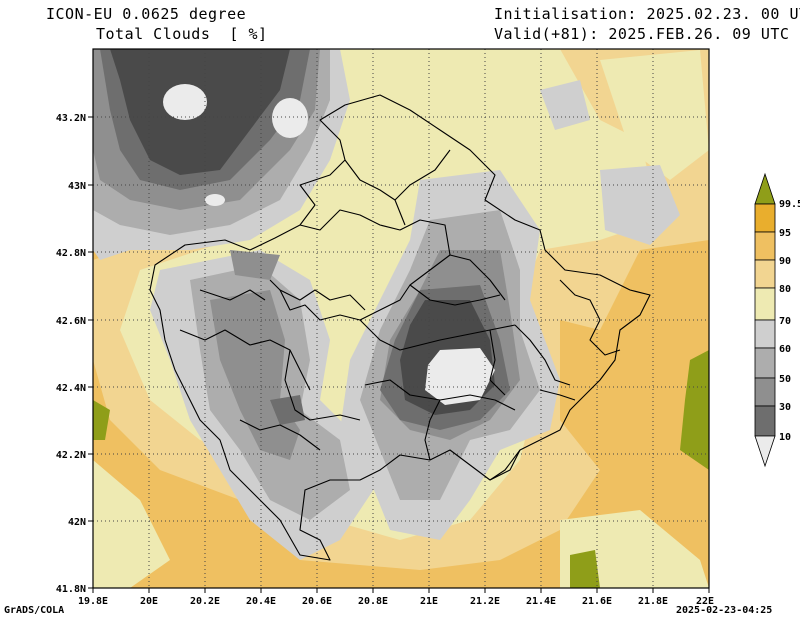  Describe the element at coordinates (373, 601) in the screenshot. I see `lon-label: 20.8E` at that location.